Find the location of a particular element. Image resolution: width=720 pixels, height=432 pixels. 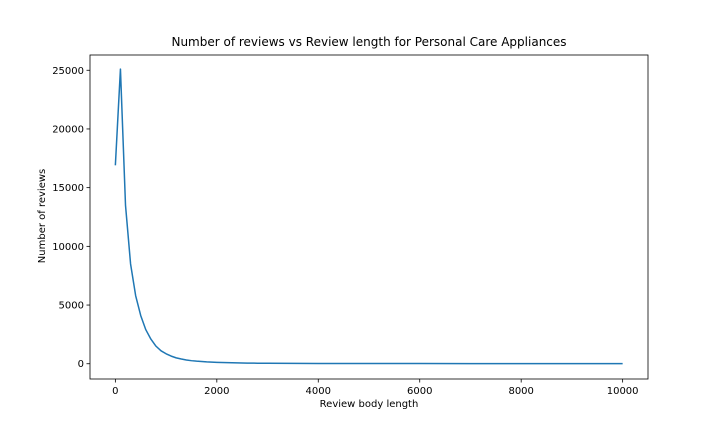

y-tick-label: 5000 is located at coordinates (71, 306).